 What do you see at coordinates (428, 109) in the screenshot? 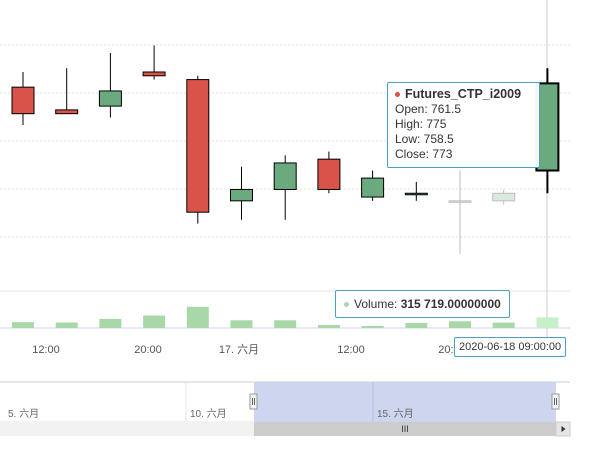
I see `tooltip-open: Open: 761.5` at bounding box center [428, 109].